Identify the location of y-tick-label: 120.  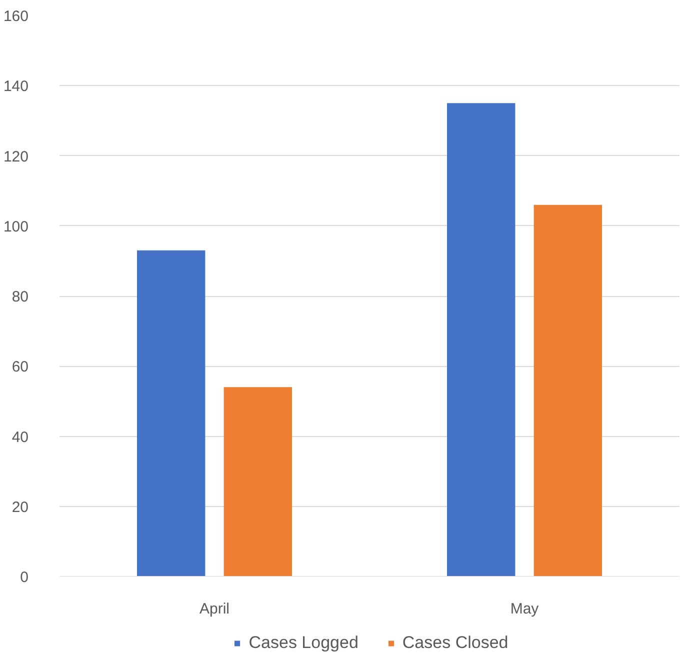
(16, 157).